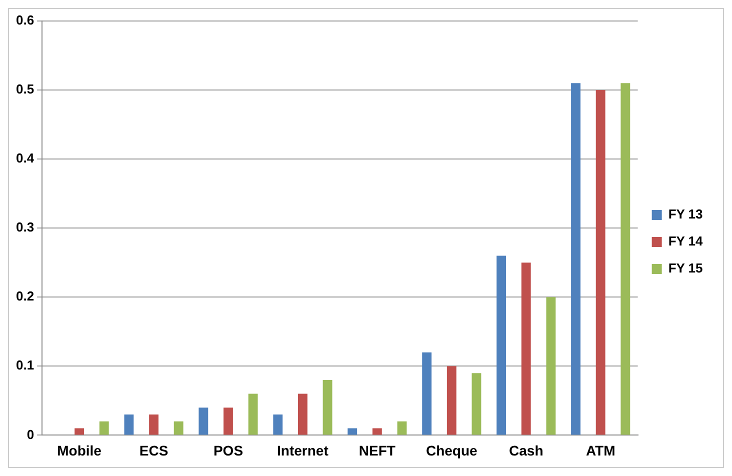 This screenshot has width=732, height=476. I want to click on legend-label: FY 15, so click(685, 268).